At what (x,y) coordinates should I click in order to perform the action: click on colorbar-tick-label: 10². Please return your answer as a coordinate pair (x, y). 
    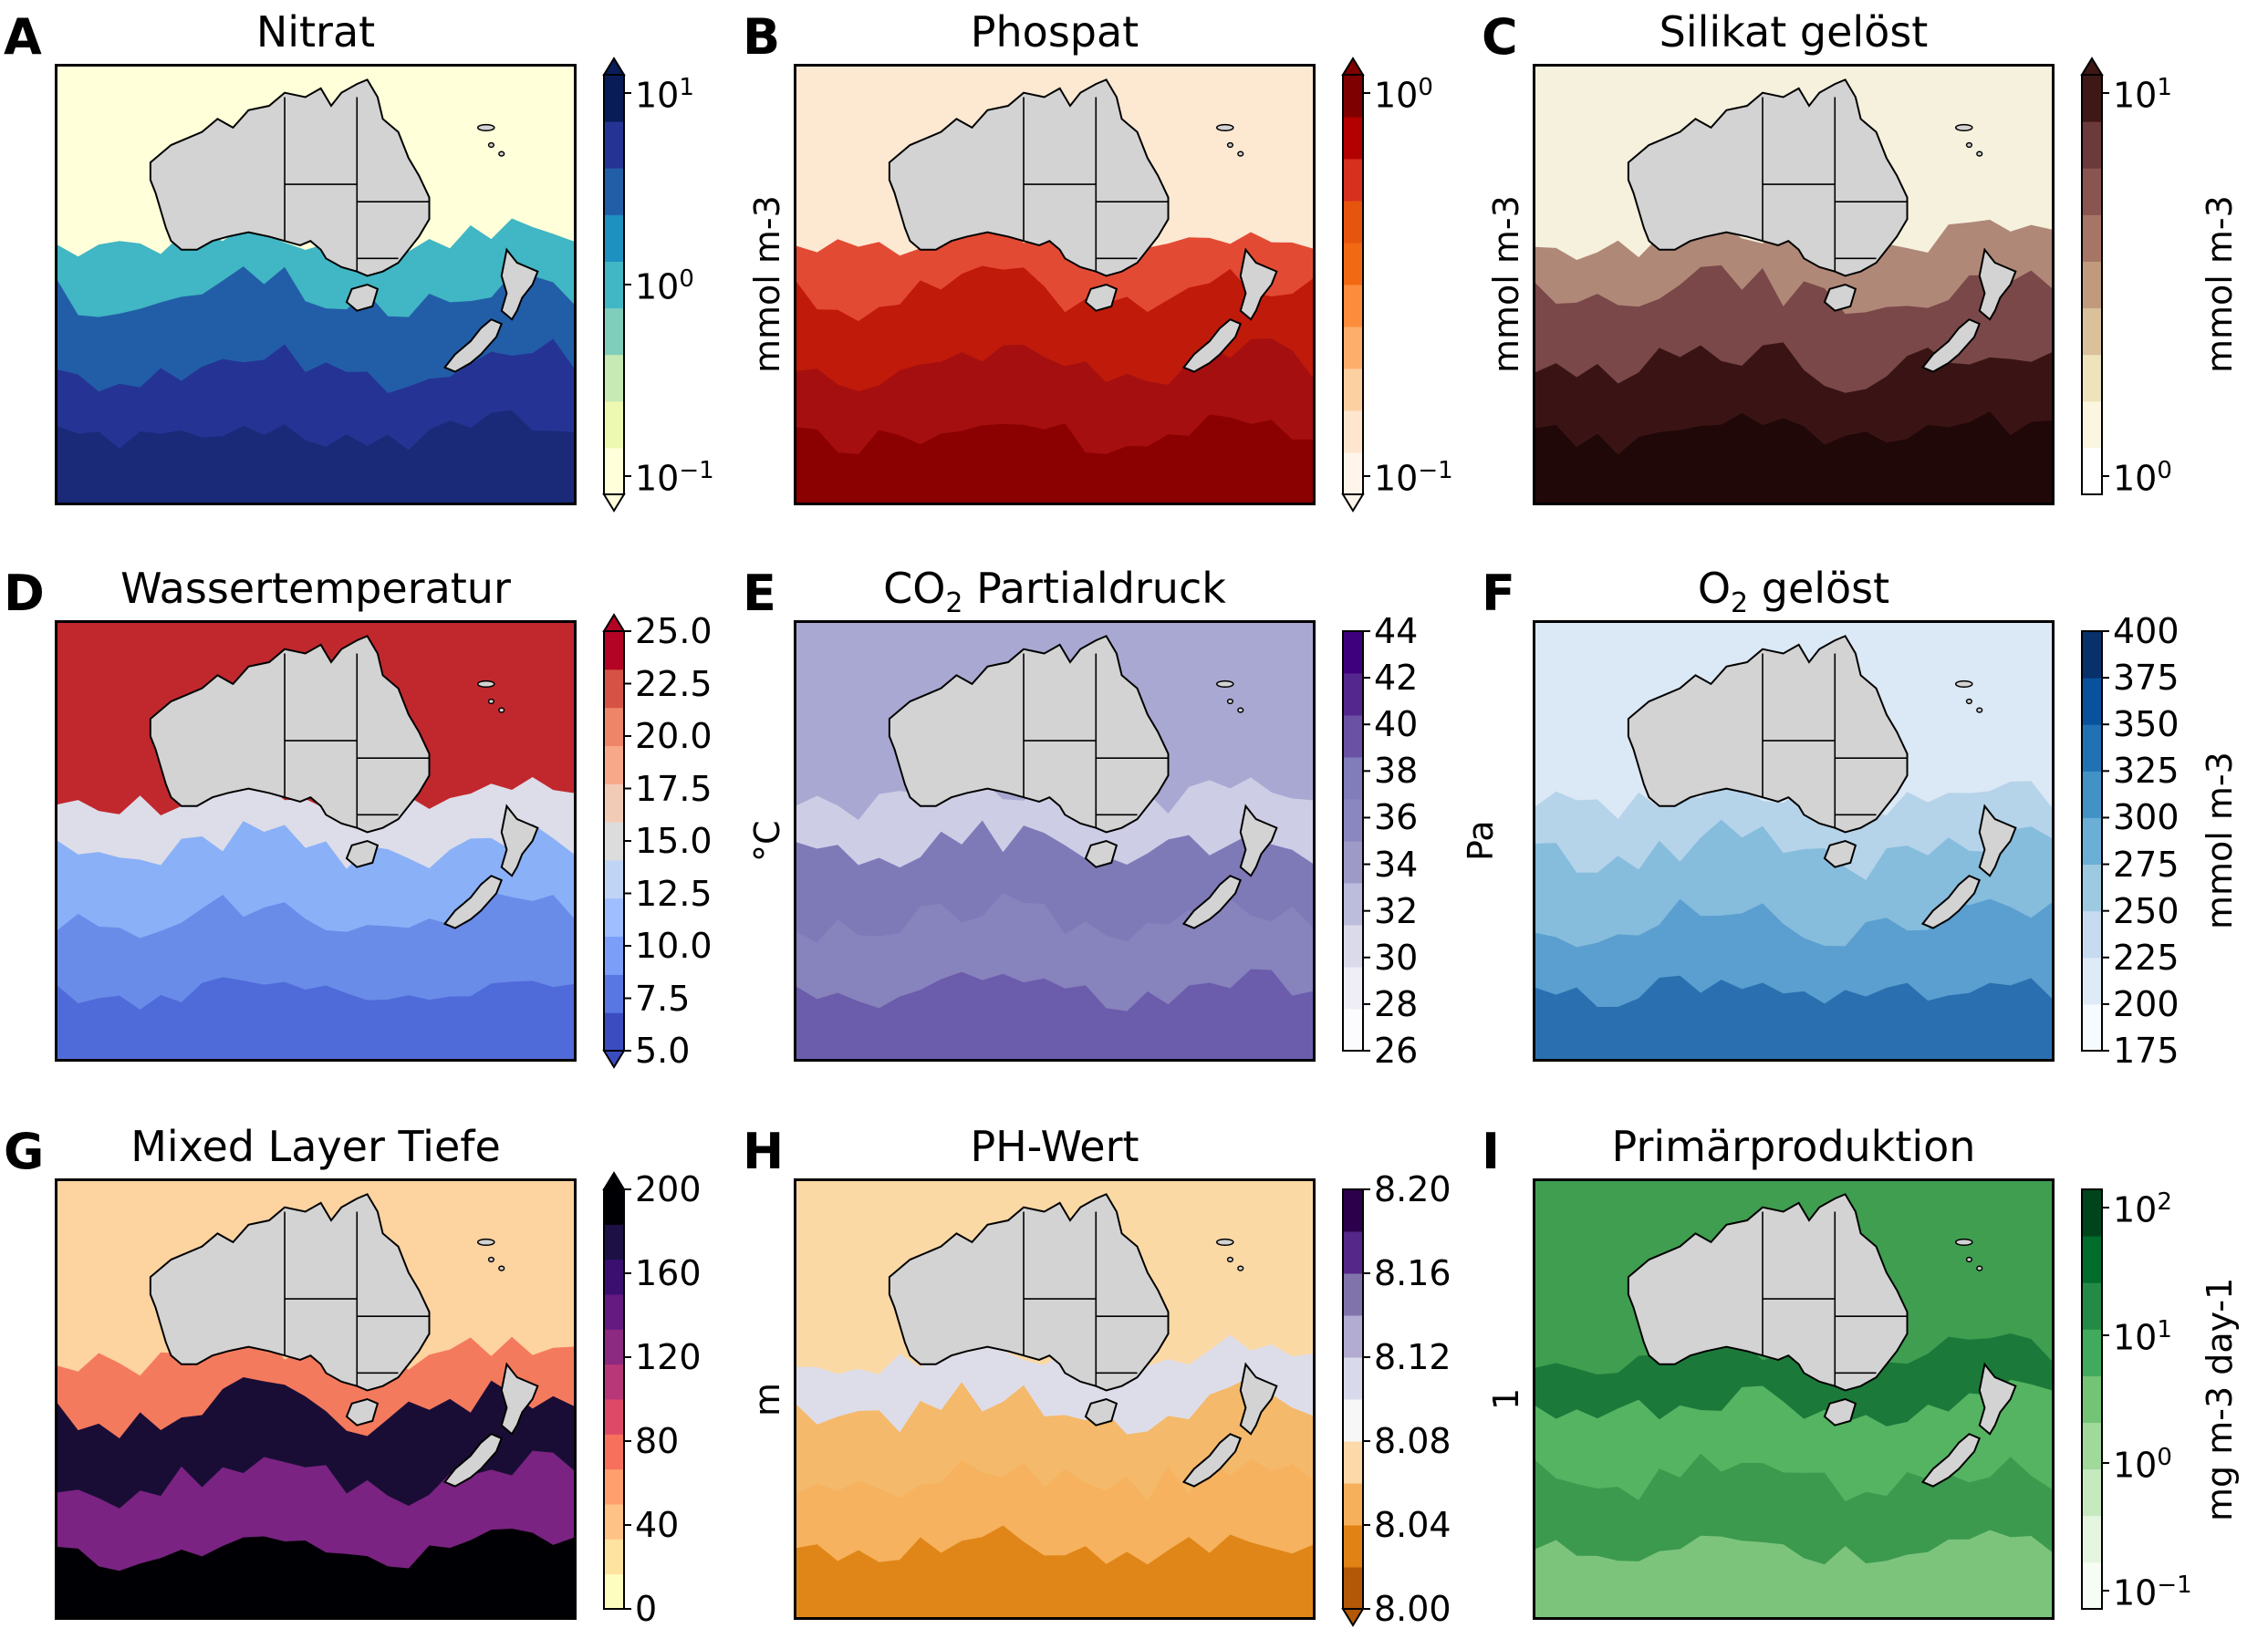
    Looking at the image, I should click on (2142, 1209).